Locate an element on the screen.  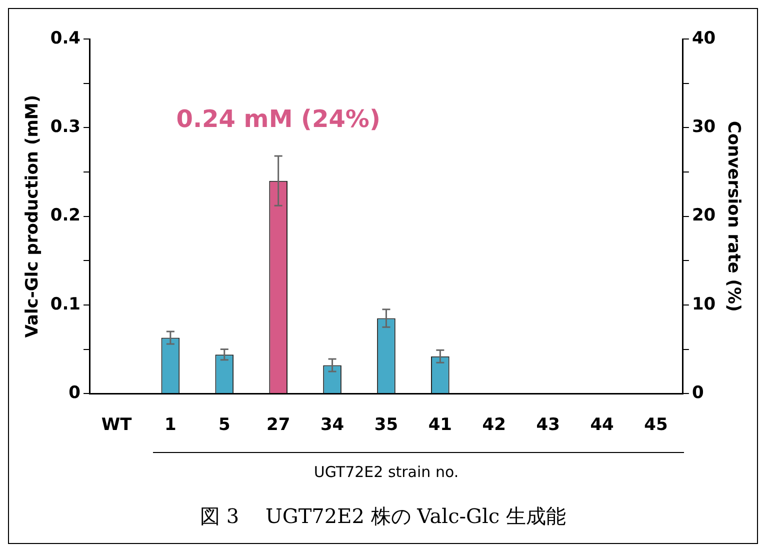
y2-tick-label: 20 is located at coordinates (704, 216).